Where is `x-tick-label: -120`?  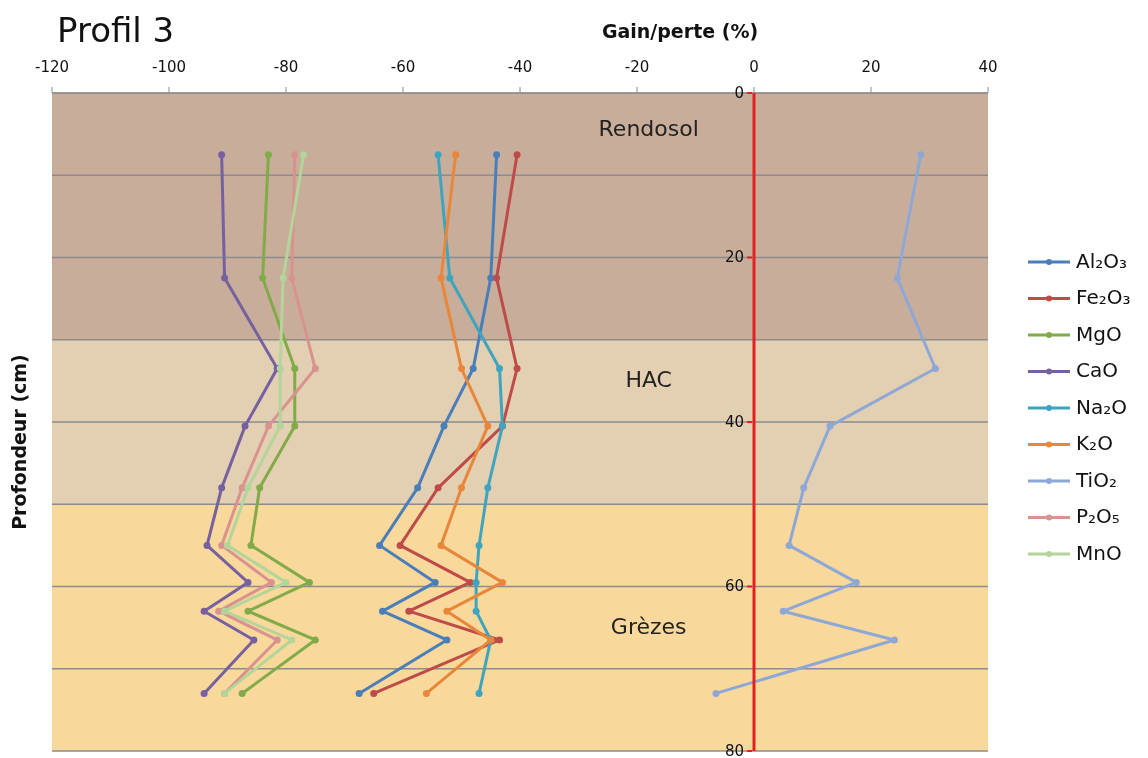 x-tick-label: -120 is located at coordinates (52, 67).